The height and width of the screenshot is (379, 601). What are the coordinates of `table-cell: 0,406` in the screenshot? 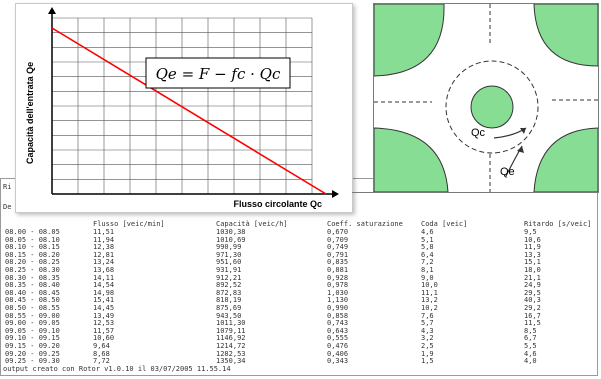 It's located at (338, 353).